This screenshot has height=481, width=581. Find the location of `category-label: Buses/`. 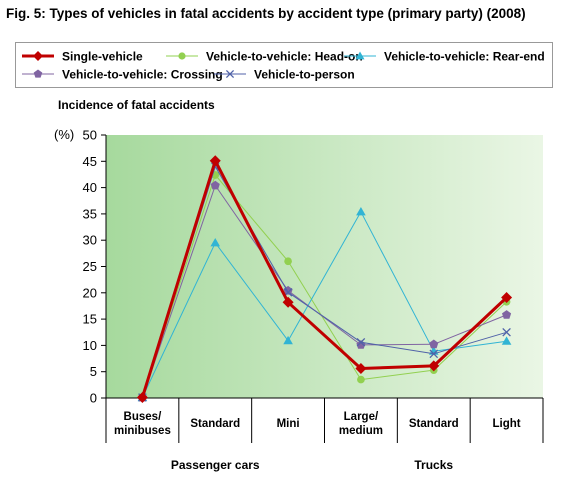

category-label: Buses/ is located at coordinates (143, 417).